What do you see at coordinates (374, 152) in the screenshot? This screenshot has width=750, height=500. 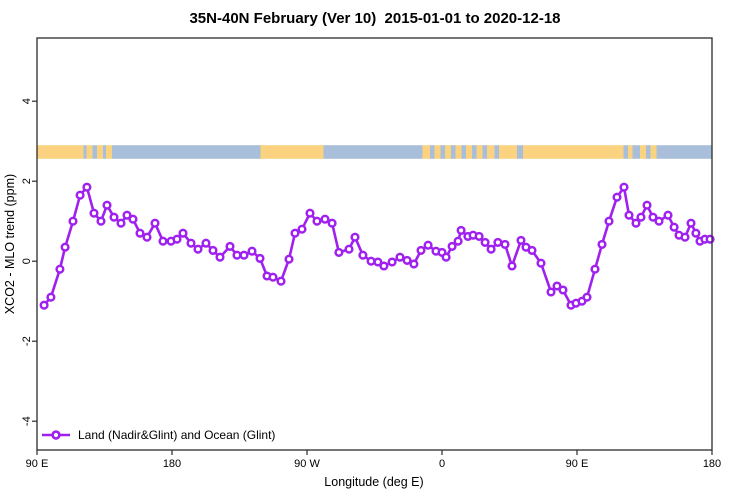 I see `land-ocean-strip` at bounding box center [374, 152].